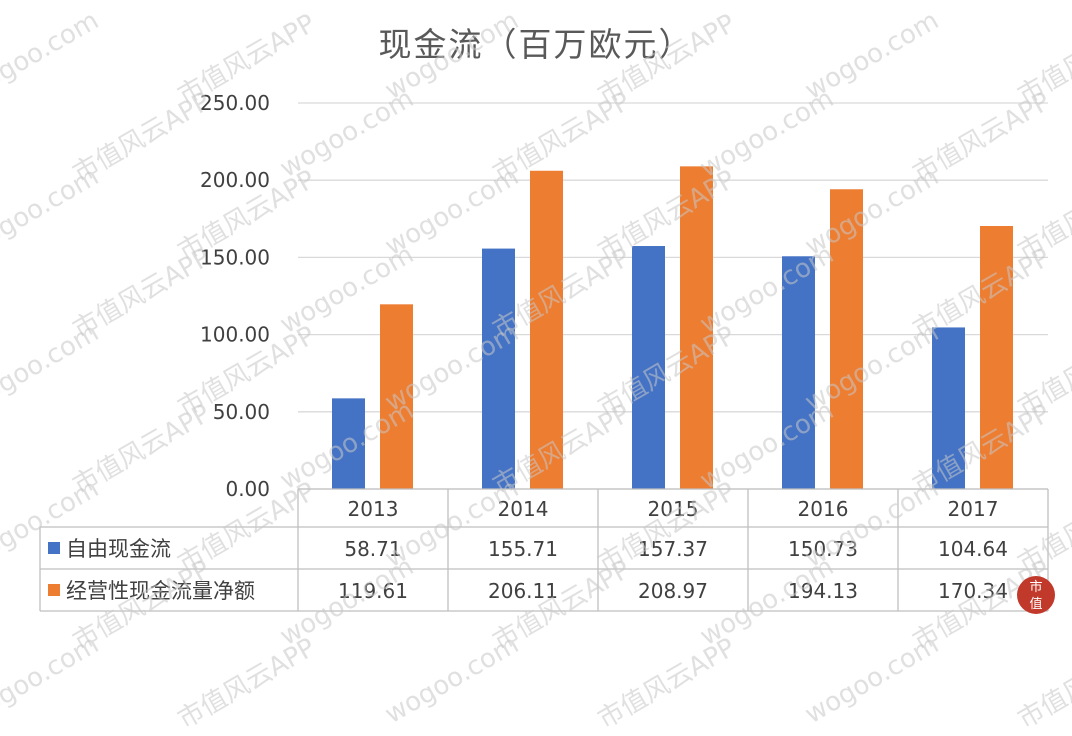 This screenshot has height=736, width=1072. Describe the element at coordinates (648, 367) in the screenshot. I see `bar-free-cash-flow-2015` at that location.